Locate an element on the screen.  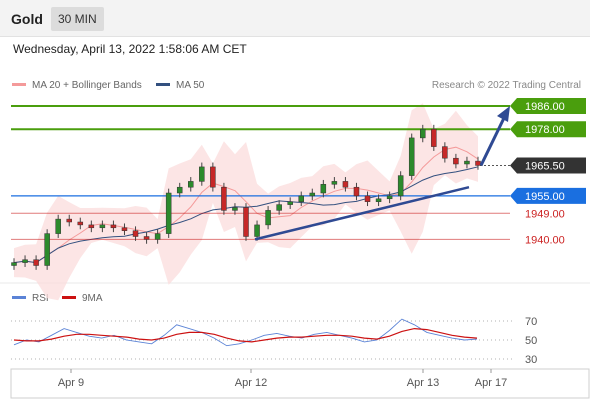
price-tag-1978.00 is located at coordinates (548, 129).